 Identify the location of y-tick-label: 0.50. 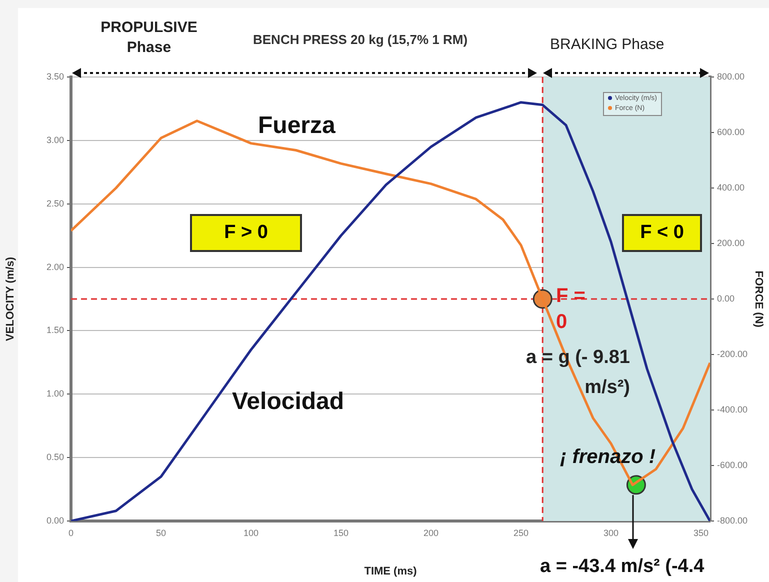
(55, 457).